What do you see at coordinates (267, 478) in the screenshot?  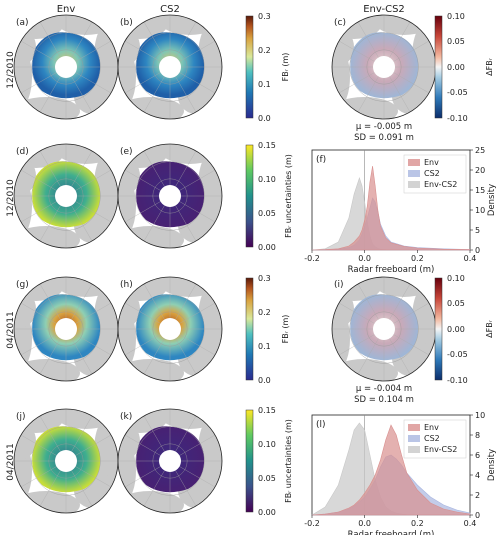 I see `cb-unc2-t2: 0.05` at bounding box center [267, 478].